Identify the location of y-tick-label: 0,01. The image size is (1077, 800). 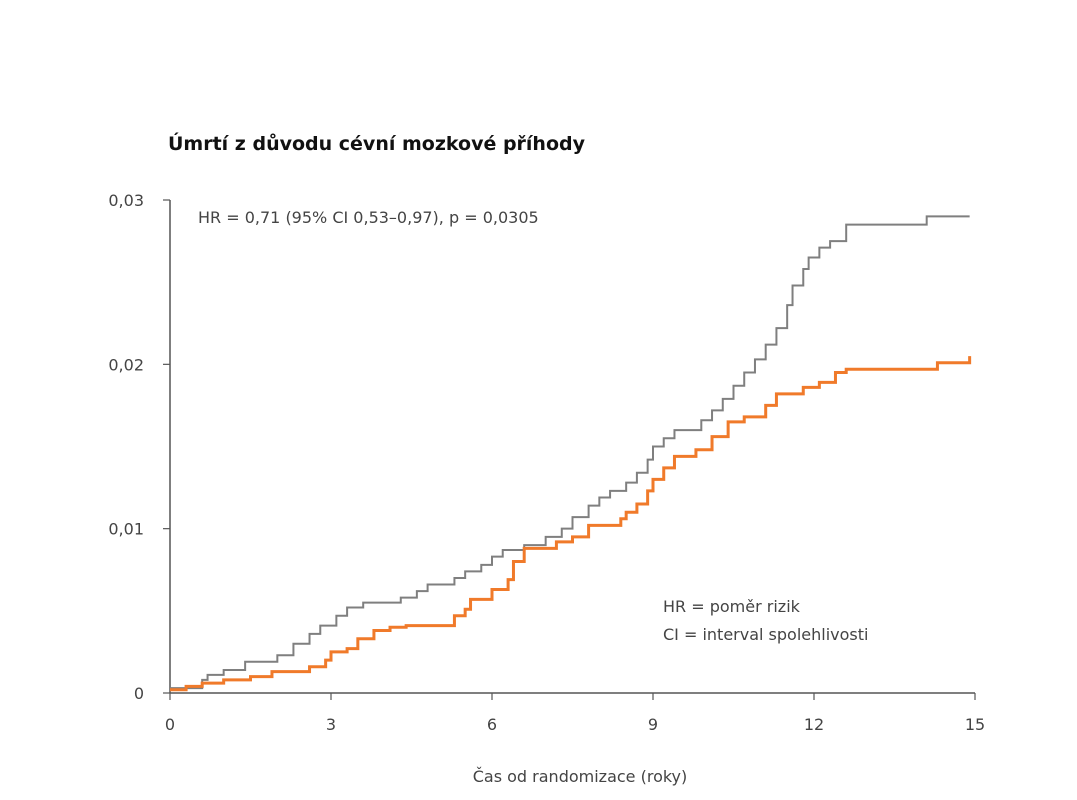
(126, 529).